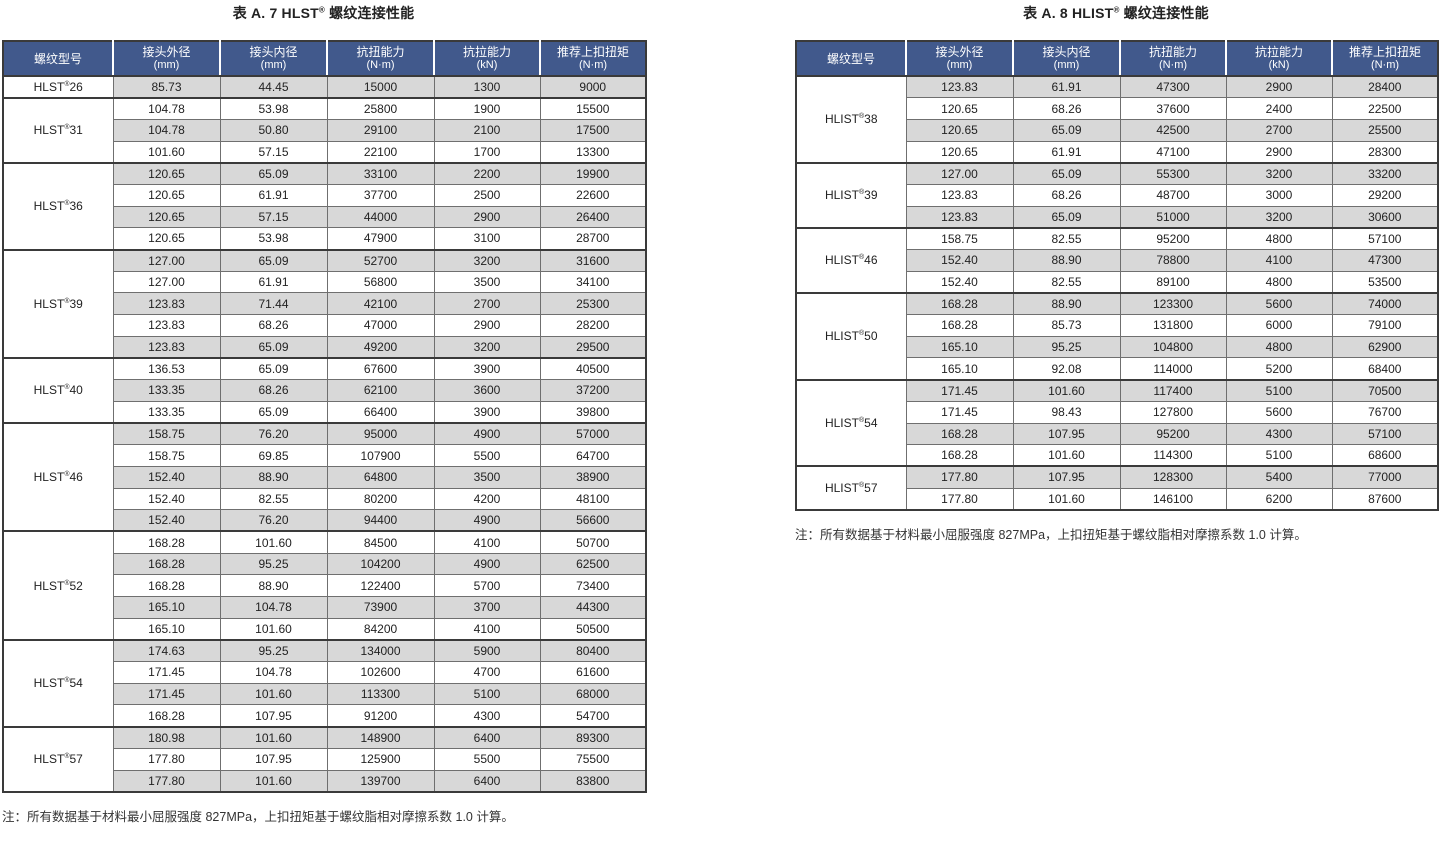 The height and width of the screenshot is (862, 1445). What do you see at coordinates (325, 455) in the screenshot?
I see `table-row: 158.75 69.85 107900 5500 64700` at bounding box center [325, 455].